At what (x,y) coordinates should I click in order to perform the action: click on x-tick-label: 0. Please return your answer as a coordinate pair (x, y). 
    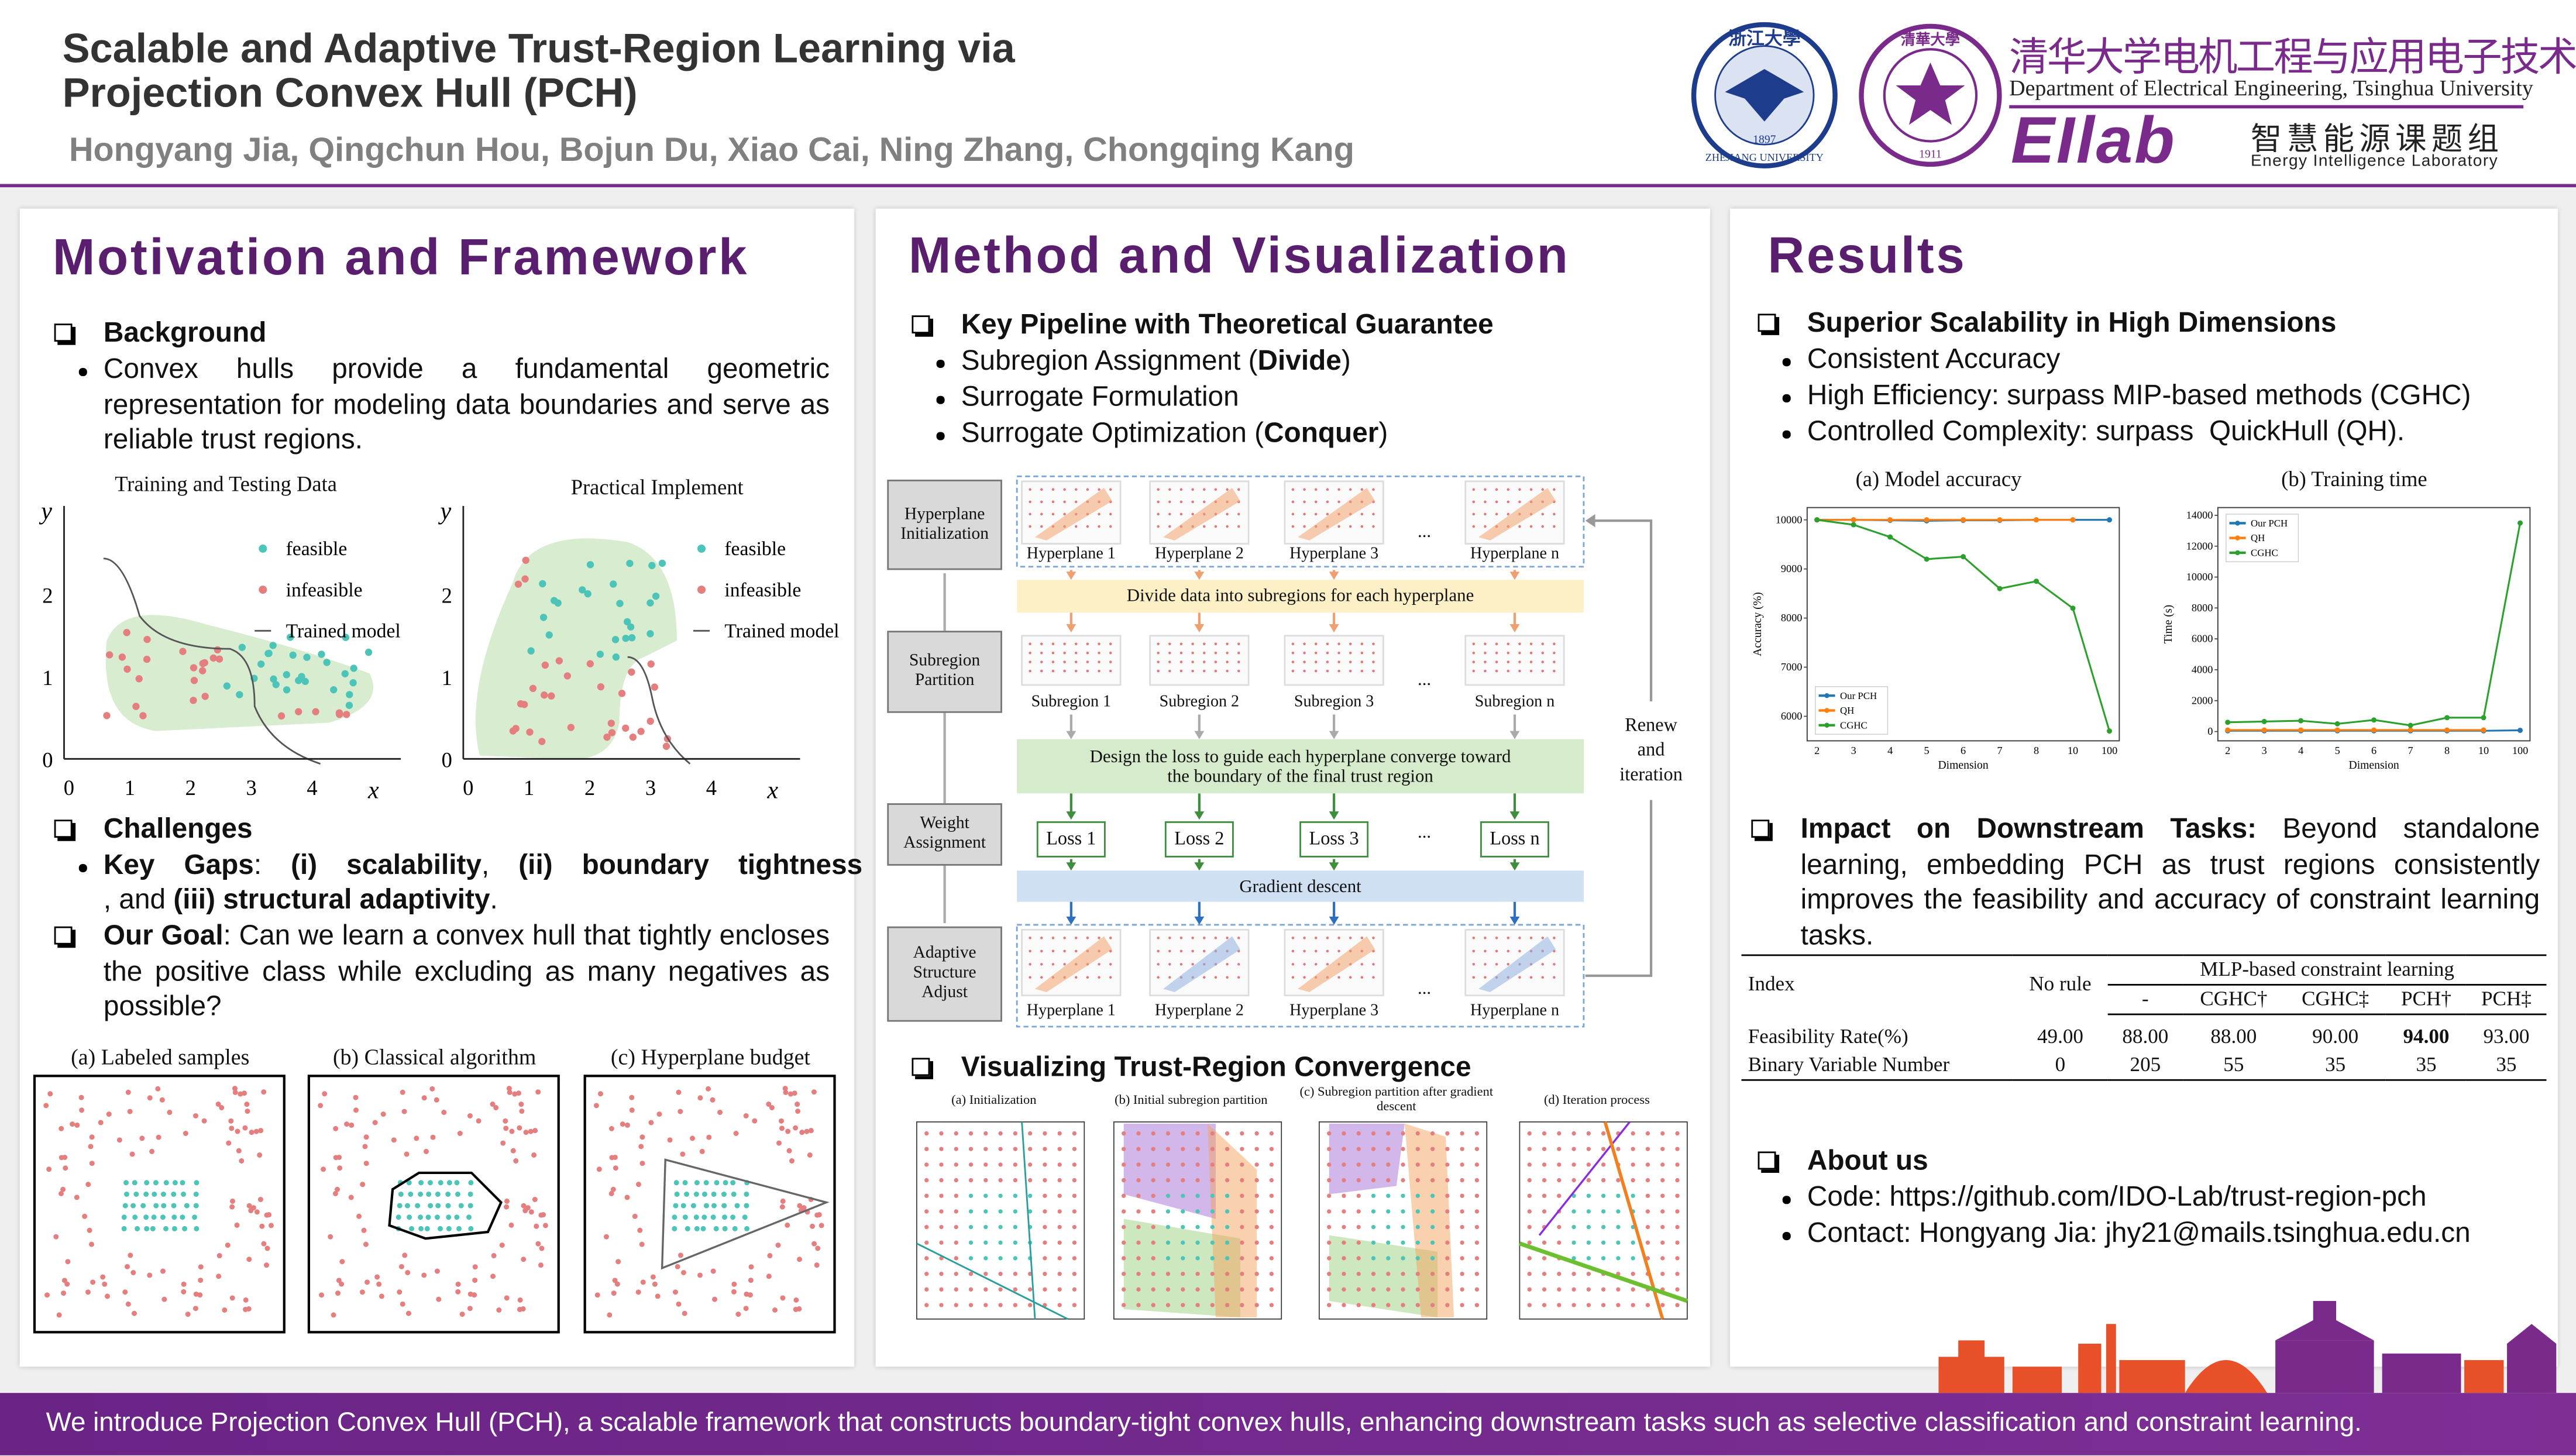
    Looking at the image, I should click on (468, 788).